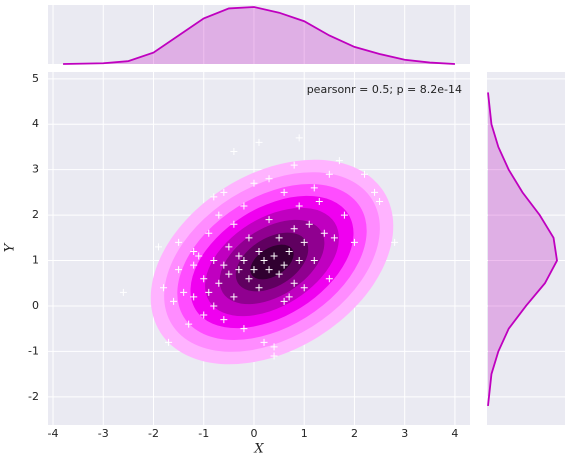  Describe the element at coordinates (454, 433) in the screenshot. I see `x-tick-label: 4` at that location.